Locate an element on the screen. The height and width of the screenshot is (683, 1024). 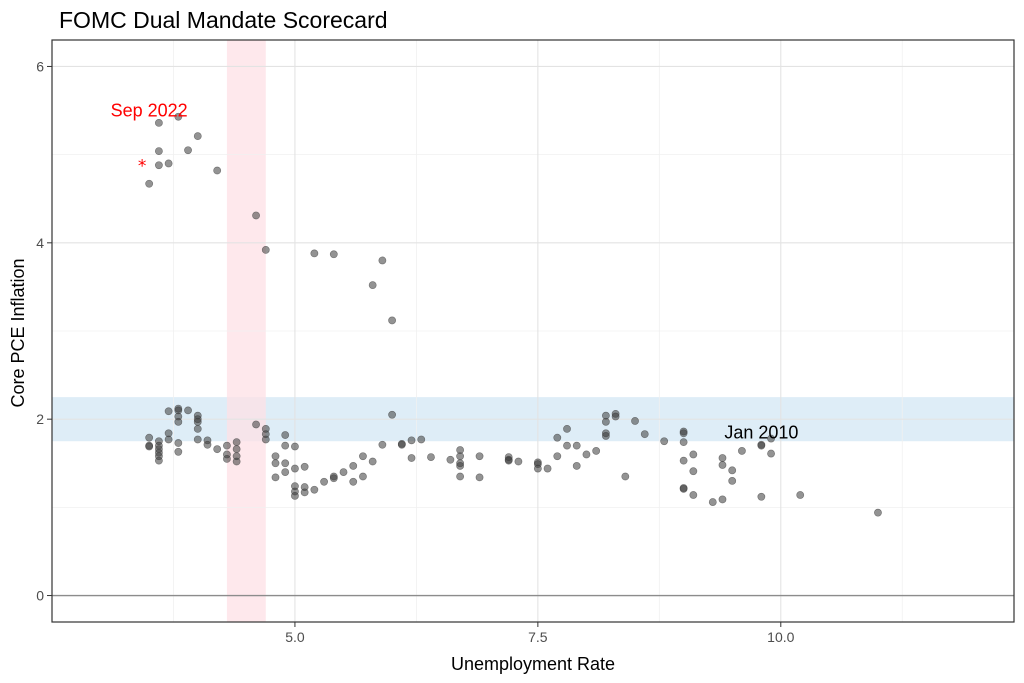
y-axis-title: Core PCE Inflation is located at coordinates (18, 332).